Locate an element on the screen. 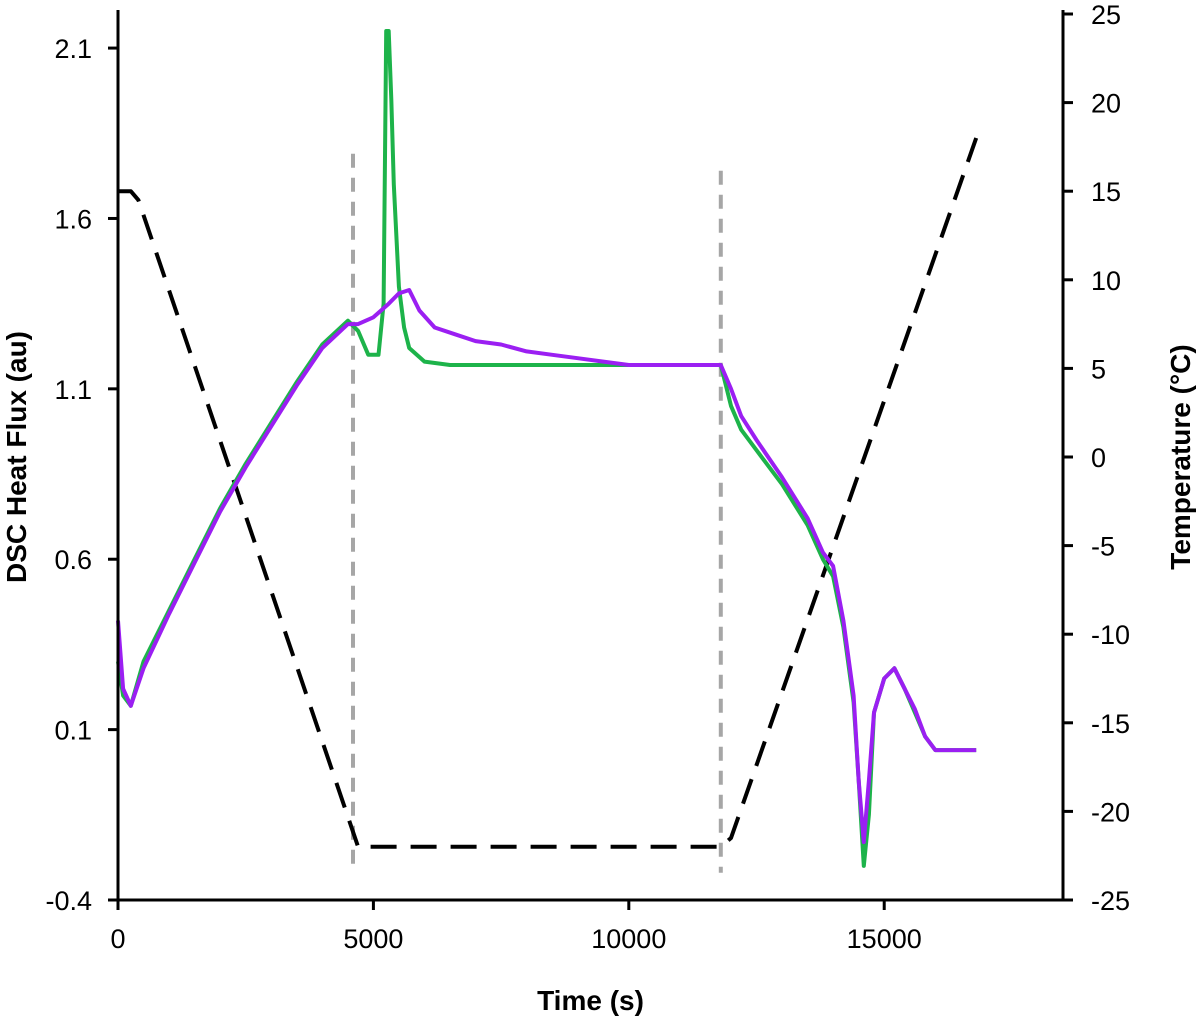 The image size is (1200, 1020). y-left-tick-label: 1.1 is located at coordinates (73, 390).